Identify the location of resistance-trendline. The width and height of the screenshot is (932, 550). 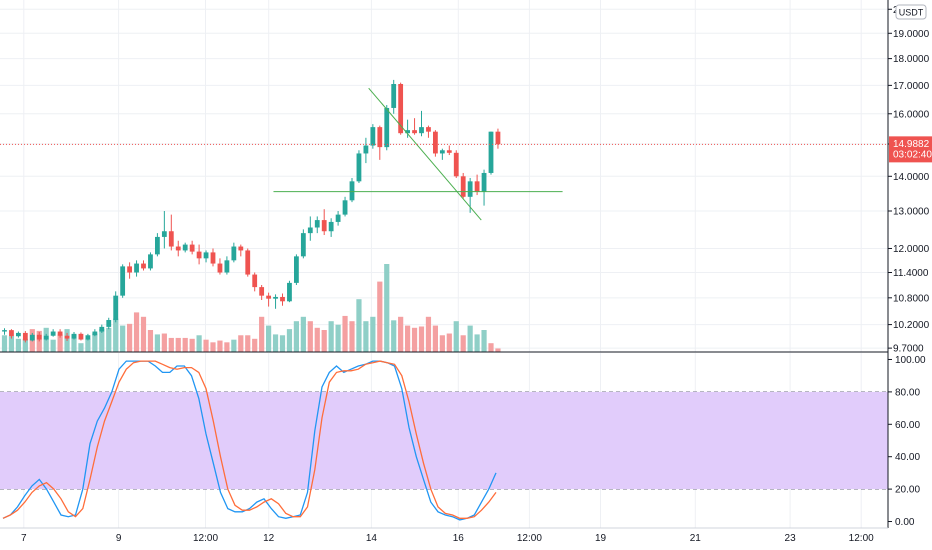
(425, 154).